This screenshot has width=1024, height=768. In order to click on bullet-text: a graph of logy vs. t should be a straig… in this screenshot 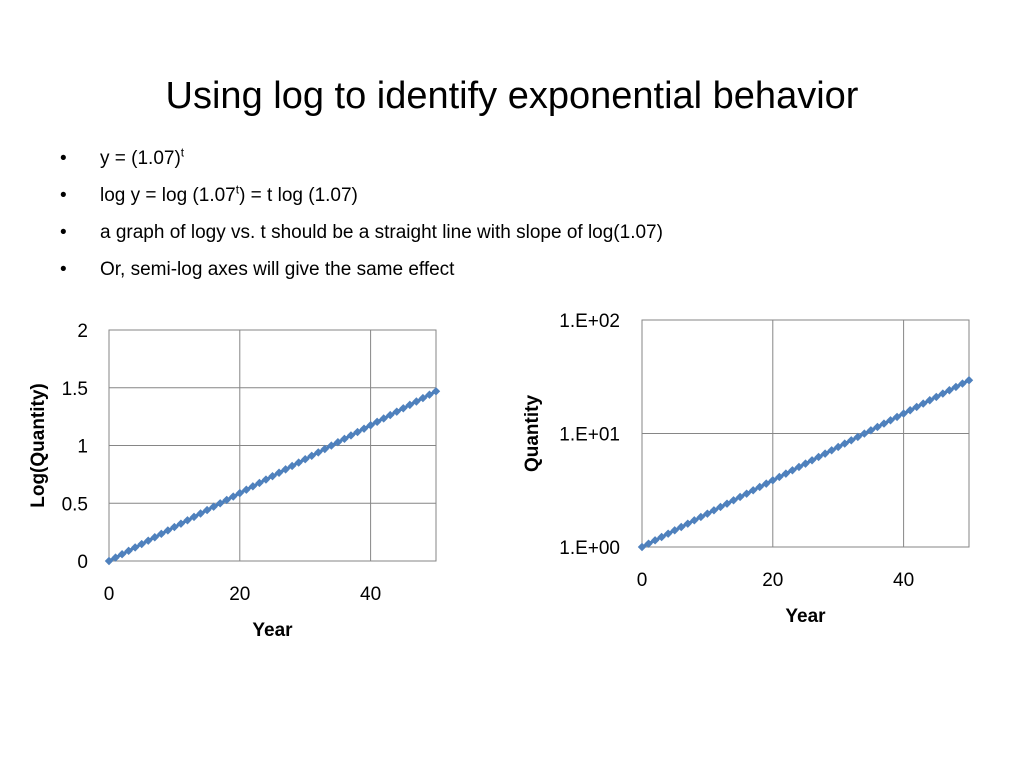, I will do `click(381, 232)`.